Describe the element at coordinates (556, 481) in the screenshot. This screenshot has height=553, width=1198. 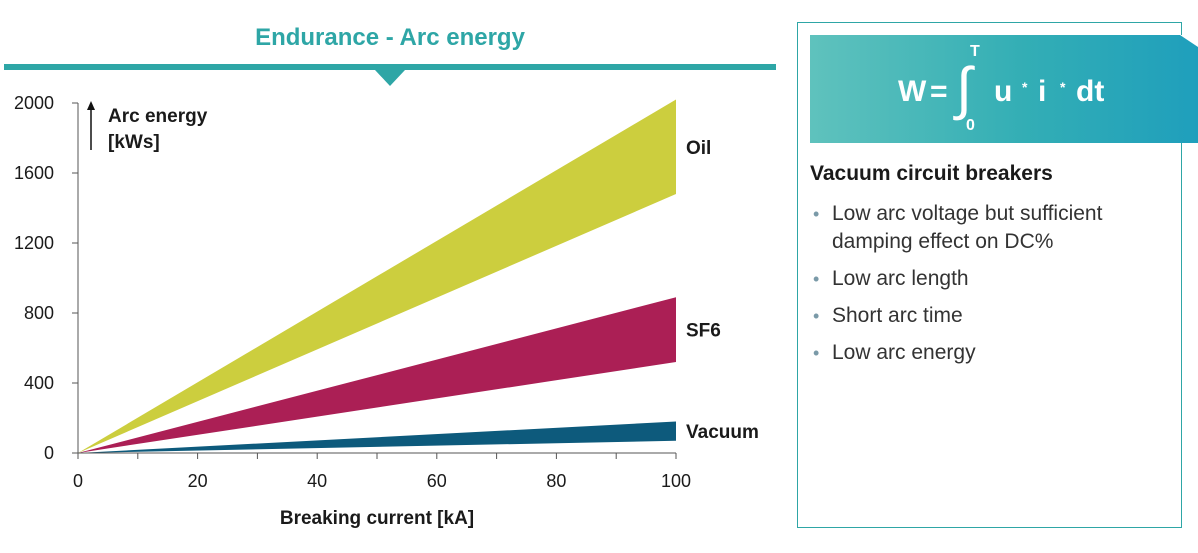
I see `x-tick-label: 80` at that location.